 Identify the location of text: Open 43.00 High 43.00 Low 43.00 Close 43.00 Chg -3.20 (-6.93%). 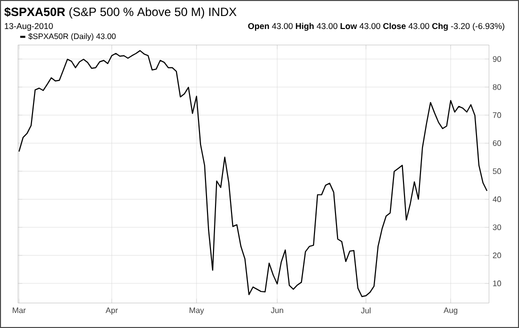
(376, 26).